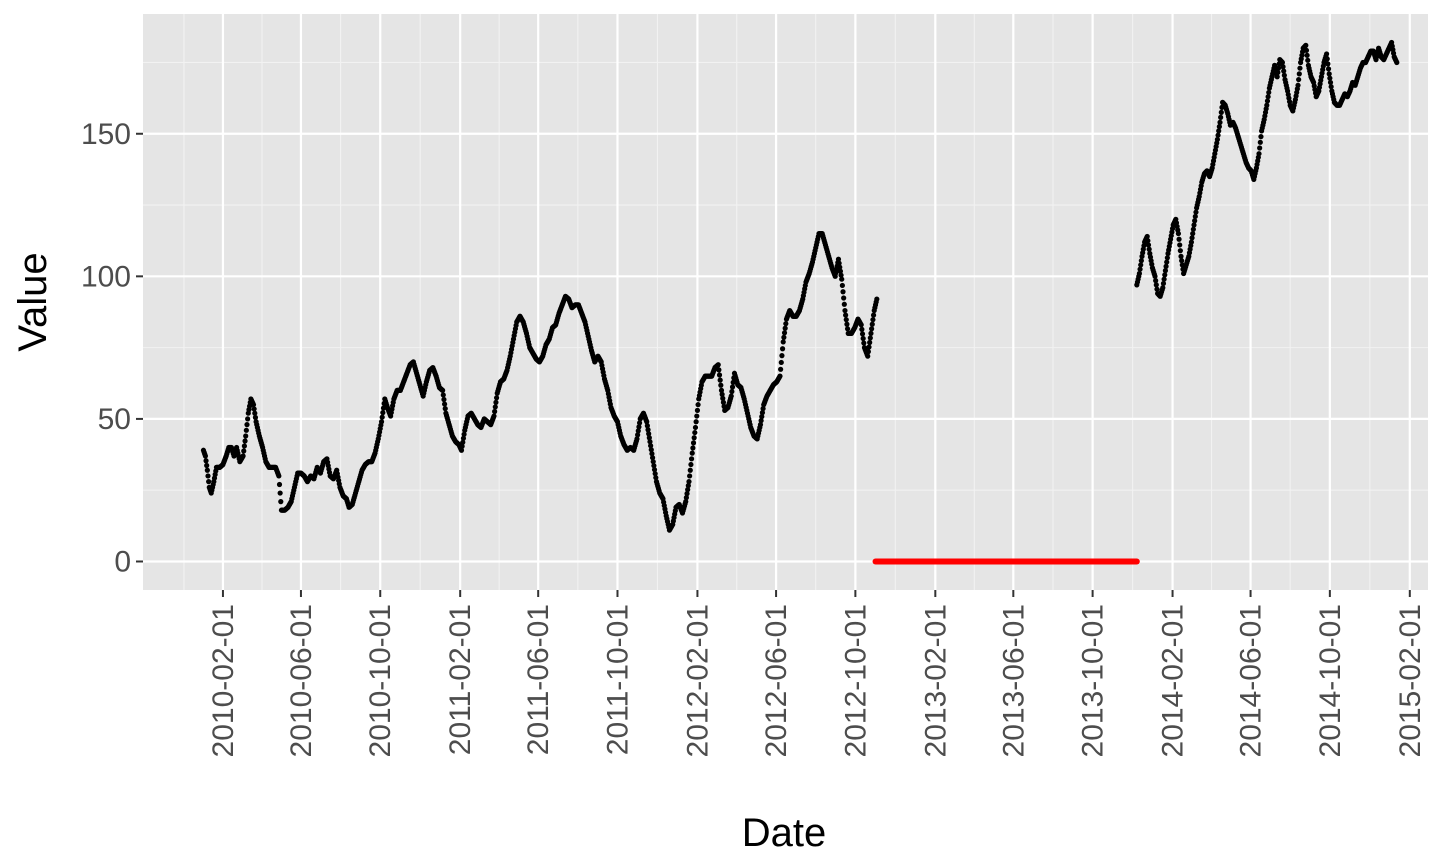 Image resolution: width=1440 pixels, height=864 pixels. I want to click on x-tick-label: 2013-10-01, so click(1093, 680).